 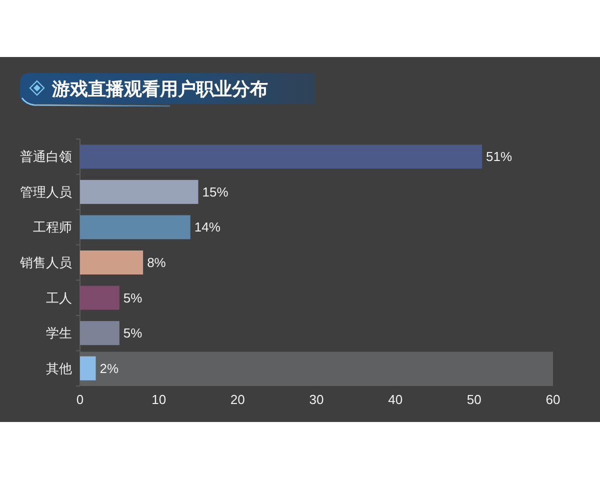 I want to click on data-label: 14%, so click(x=207, y=227).